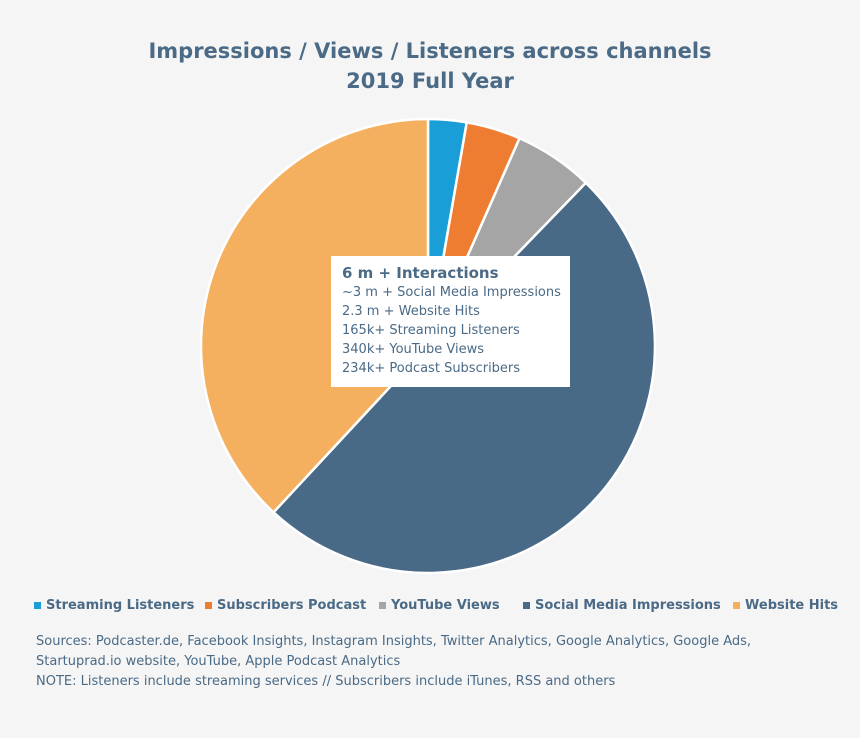  Describe the element at coordinates (431, 368) in the screenshot. I see `callout-line: 234k+ Podcast Subscribers` at that location.